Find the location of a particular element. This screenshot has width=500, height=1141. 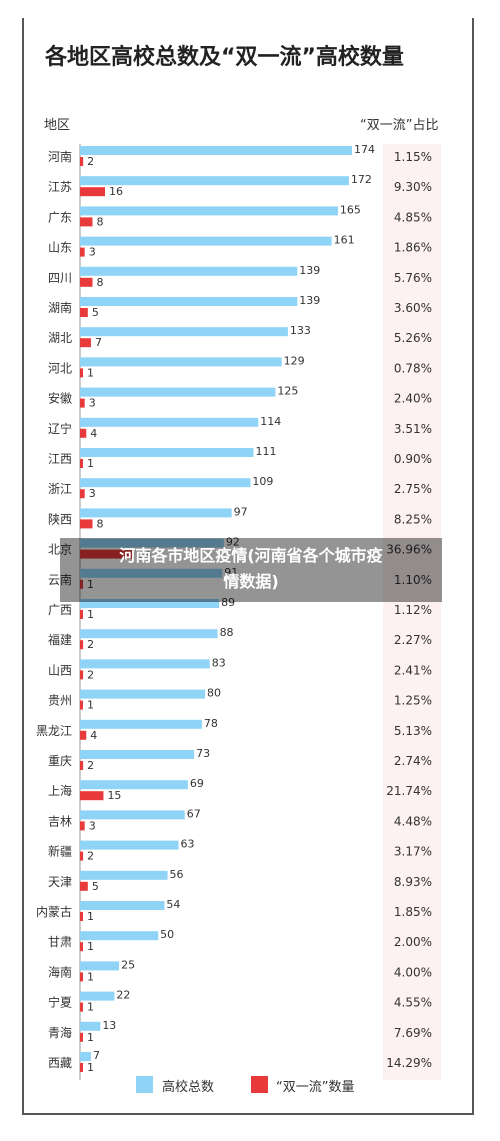

ratio-label: 3.51% is located at coordinates (413, 429).